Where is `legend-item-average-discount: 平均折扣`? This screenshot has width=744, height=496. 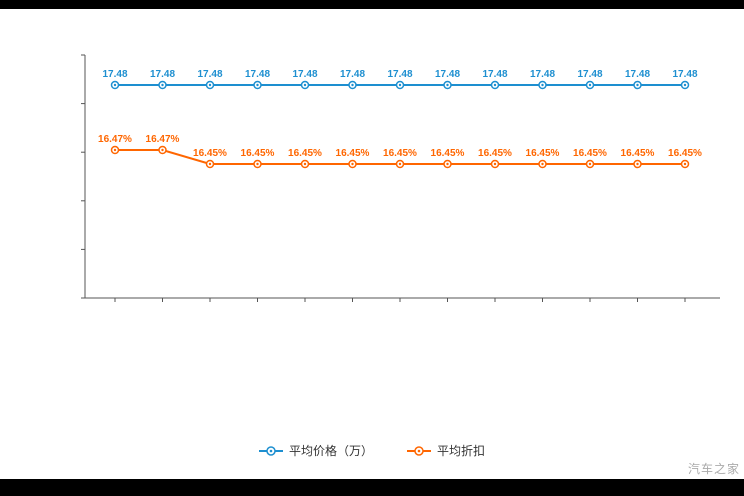 legend-item-average-discount: 平均折扣 is located at coordinates (446, 450).